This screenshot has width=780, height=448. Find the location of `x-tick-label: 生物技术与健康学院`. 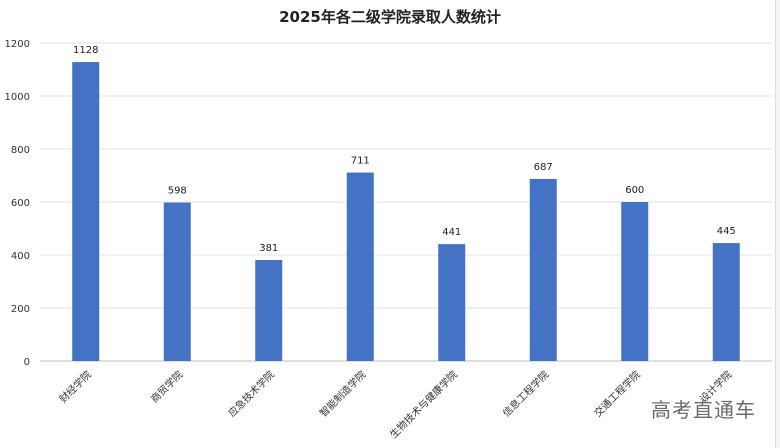

x-tick-label: 生物技术与健康学院 is located at coordinates (423, 404).